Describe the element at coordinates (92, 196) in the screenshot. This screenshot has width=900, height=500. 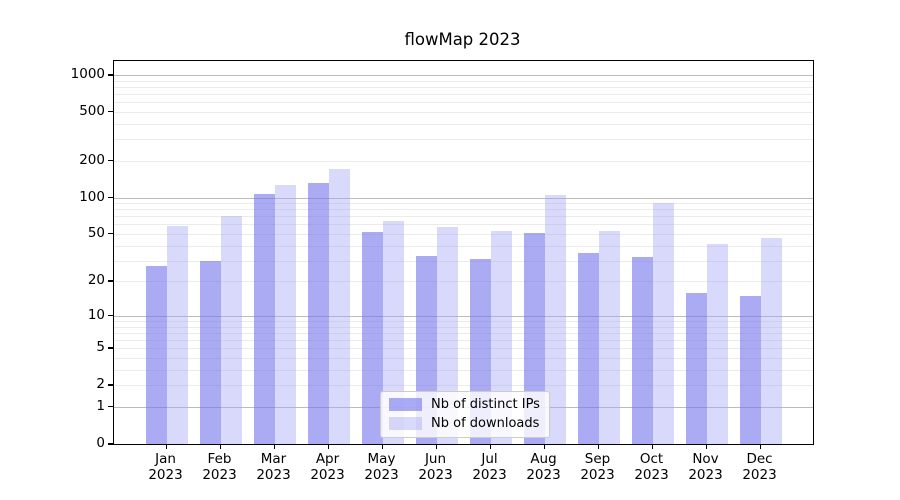
I see `y-tick-label: 100` at that location.